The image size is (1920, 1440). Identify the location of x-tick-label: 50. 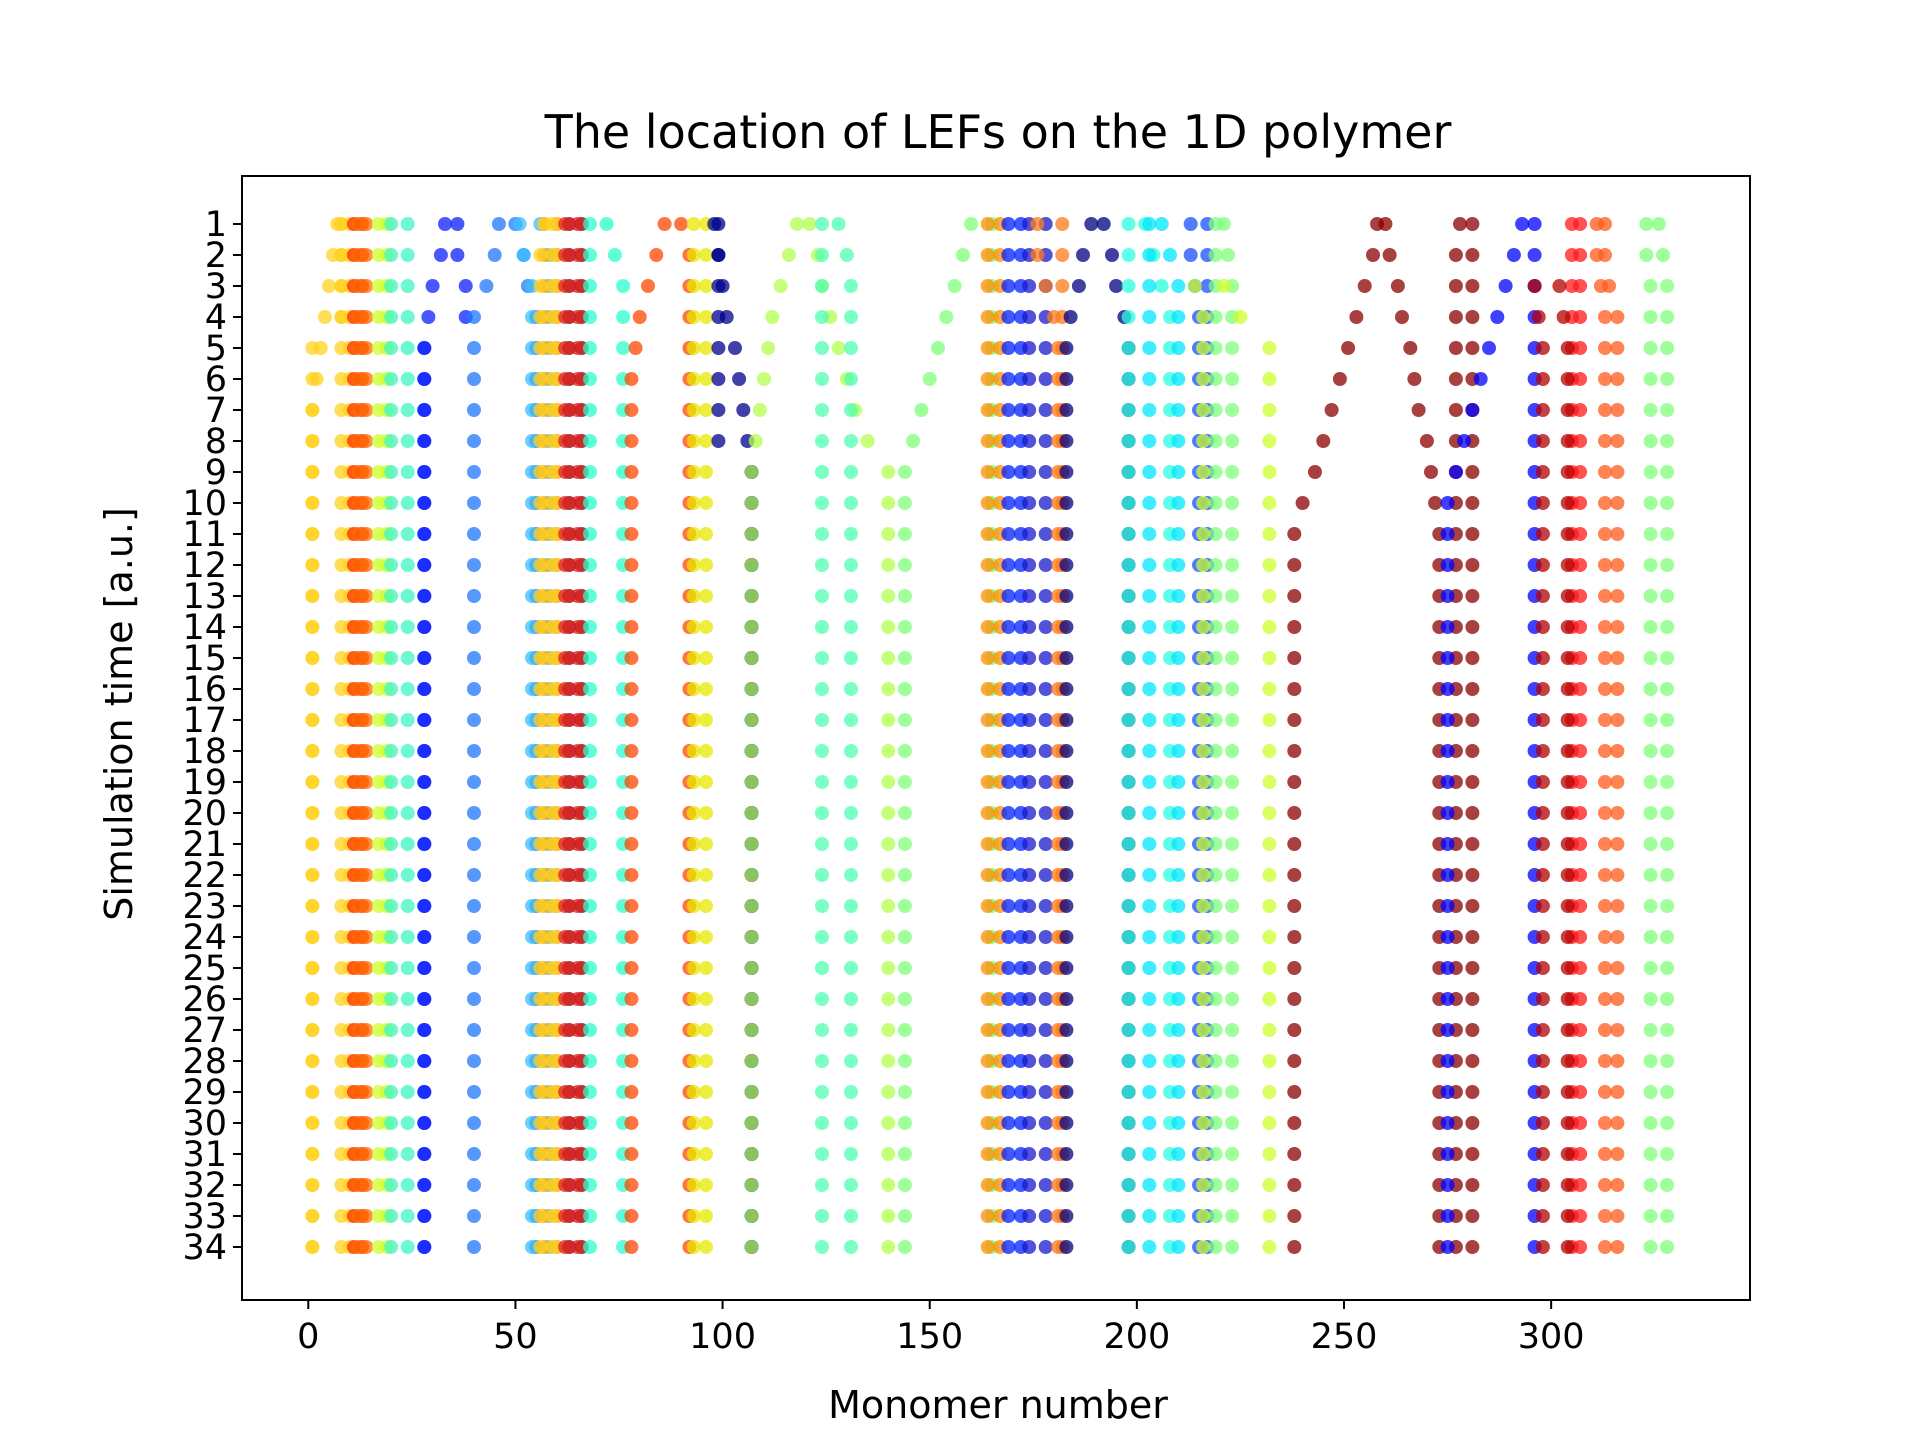
(515, 1337).